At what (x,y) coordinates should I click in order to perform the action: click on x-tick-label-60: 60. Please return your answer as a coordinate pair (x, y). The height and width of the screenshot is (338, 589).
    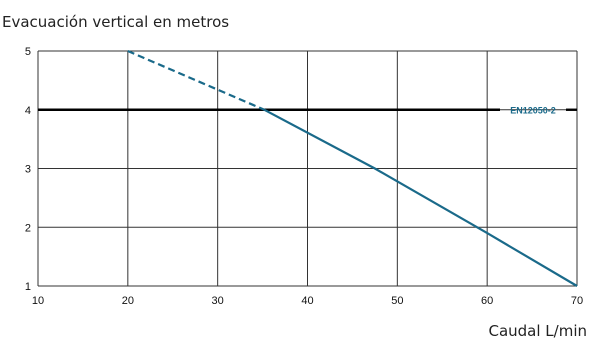
    Looking at the image, I should click on (487, 301).